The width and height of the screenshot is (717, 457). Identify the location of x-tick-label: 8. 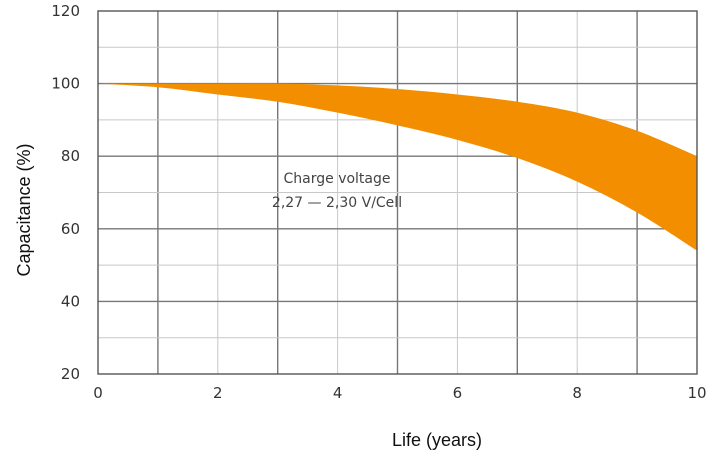
(577, 393).